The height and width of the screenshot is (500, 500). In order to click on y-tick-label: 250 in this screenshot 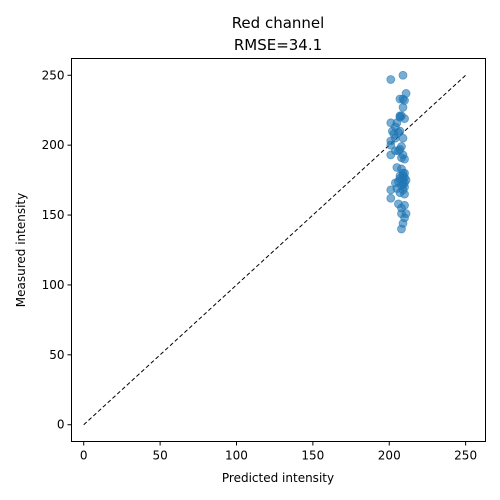, I will do `click(53, 75)`.